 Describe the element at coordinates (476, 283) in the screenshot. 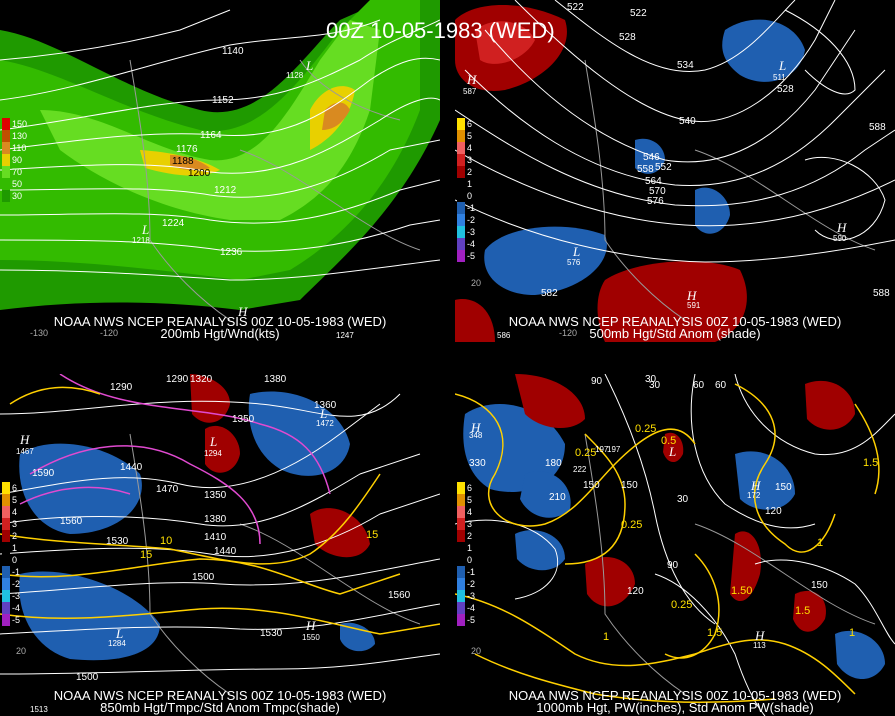

I see `lon-label-500-0: 20` at that location.